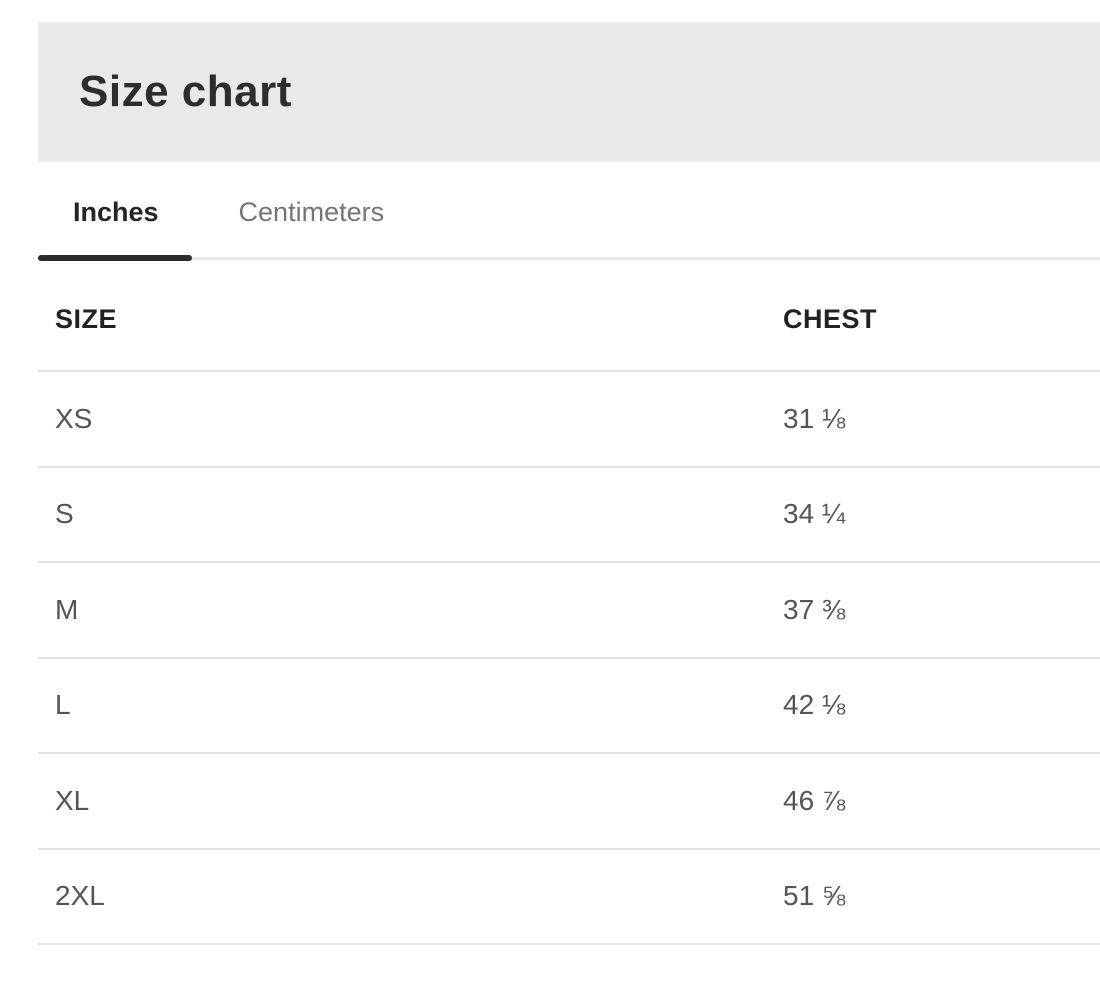  I want to click on table-row: S 34 ¼, so click(569, 515).